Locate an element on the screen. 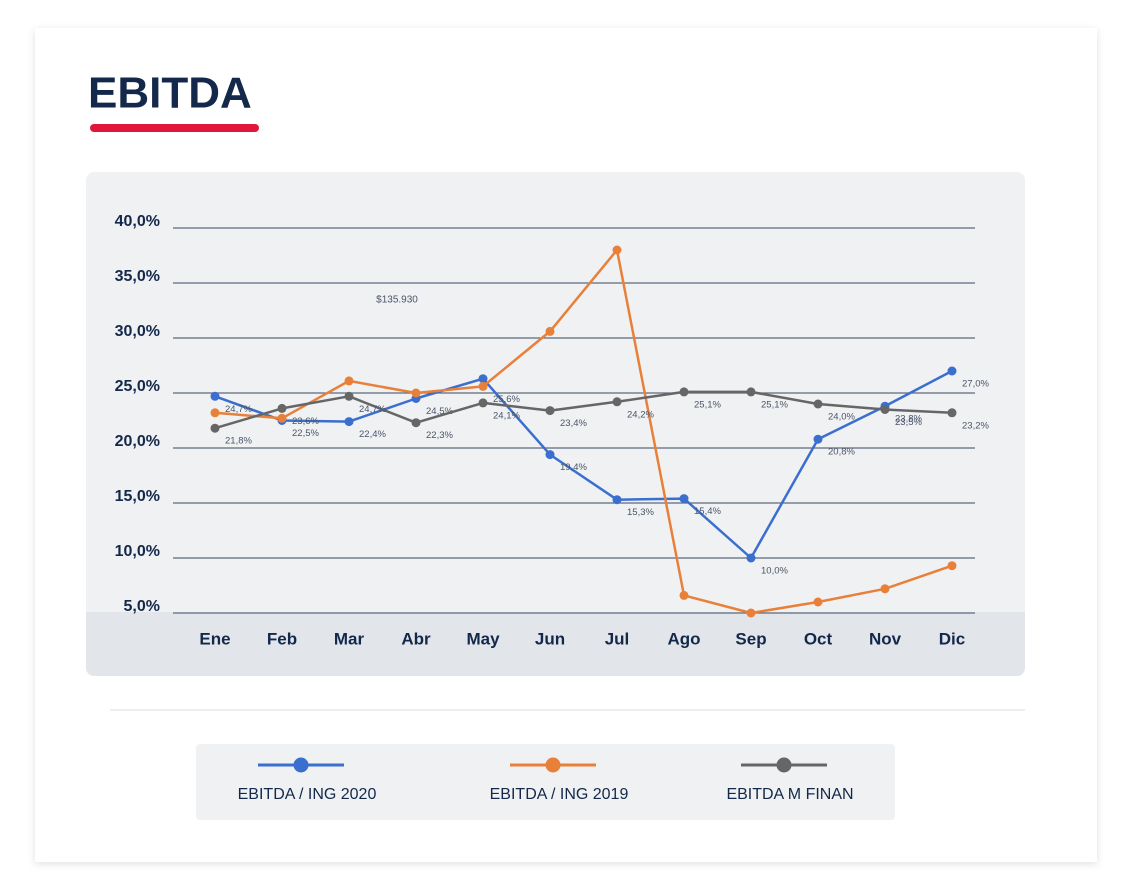 The width and height of the screenshot is (1130, 895). y-tick-label: 40,0% is located at coordinates (137, 221).